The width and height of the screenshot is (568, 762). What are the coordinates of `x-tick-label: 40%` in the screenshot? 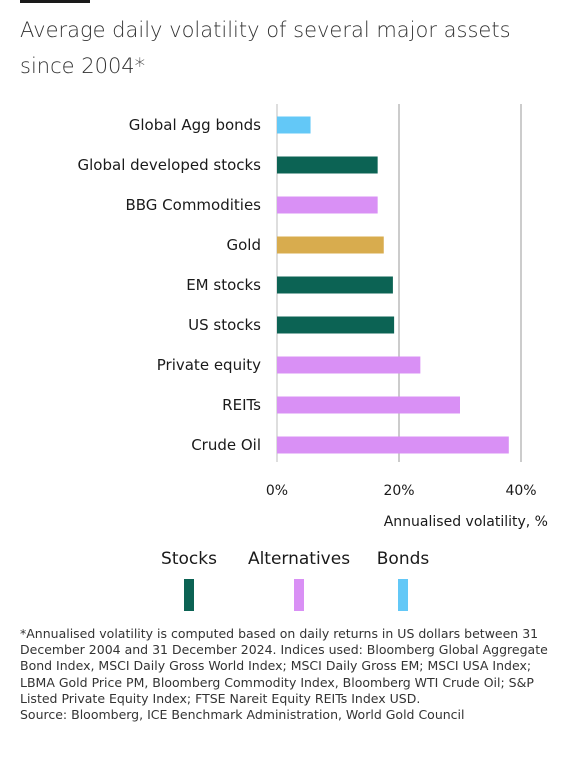 It's located at (520, 491).